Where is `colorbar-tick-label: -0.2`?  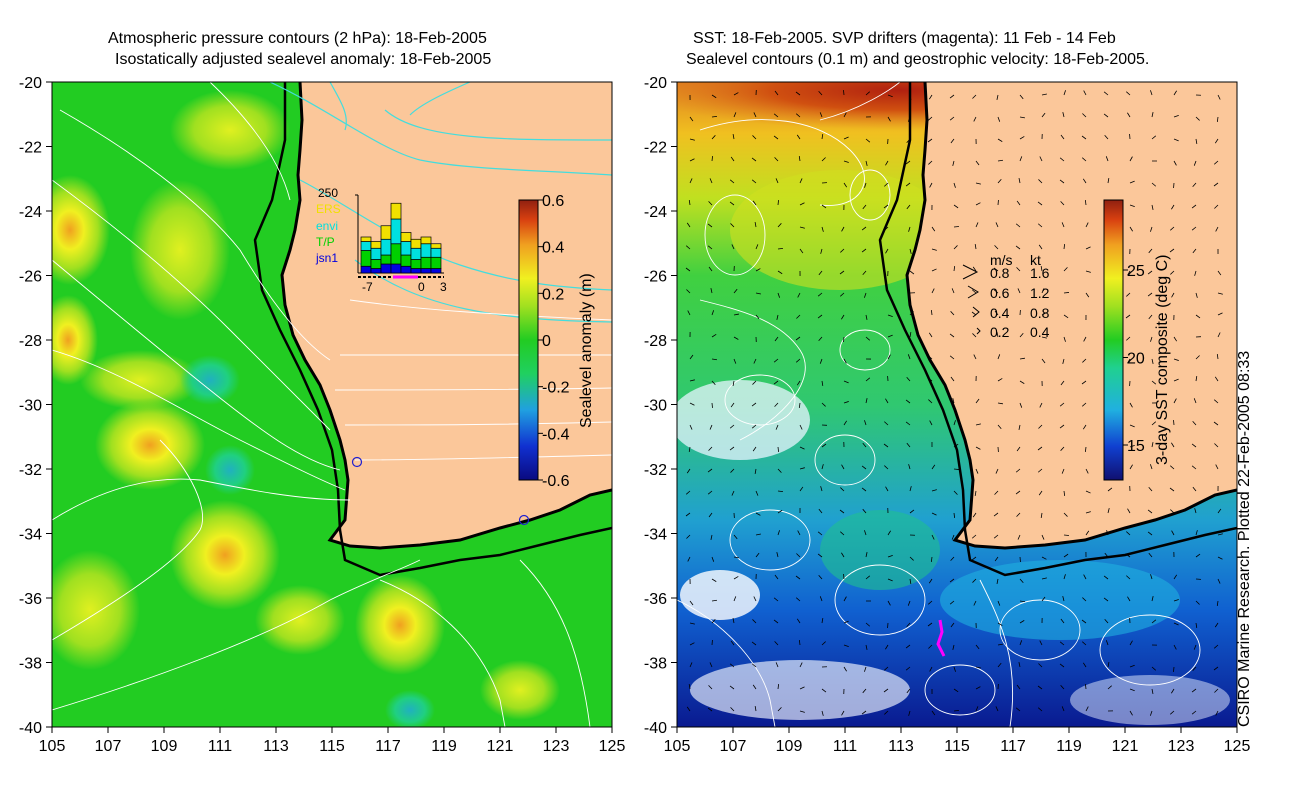
colorbar-tick-label: -0.2 is located at coordinates (556, 388).